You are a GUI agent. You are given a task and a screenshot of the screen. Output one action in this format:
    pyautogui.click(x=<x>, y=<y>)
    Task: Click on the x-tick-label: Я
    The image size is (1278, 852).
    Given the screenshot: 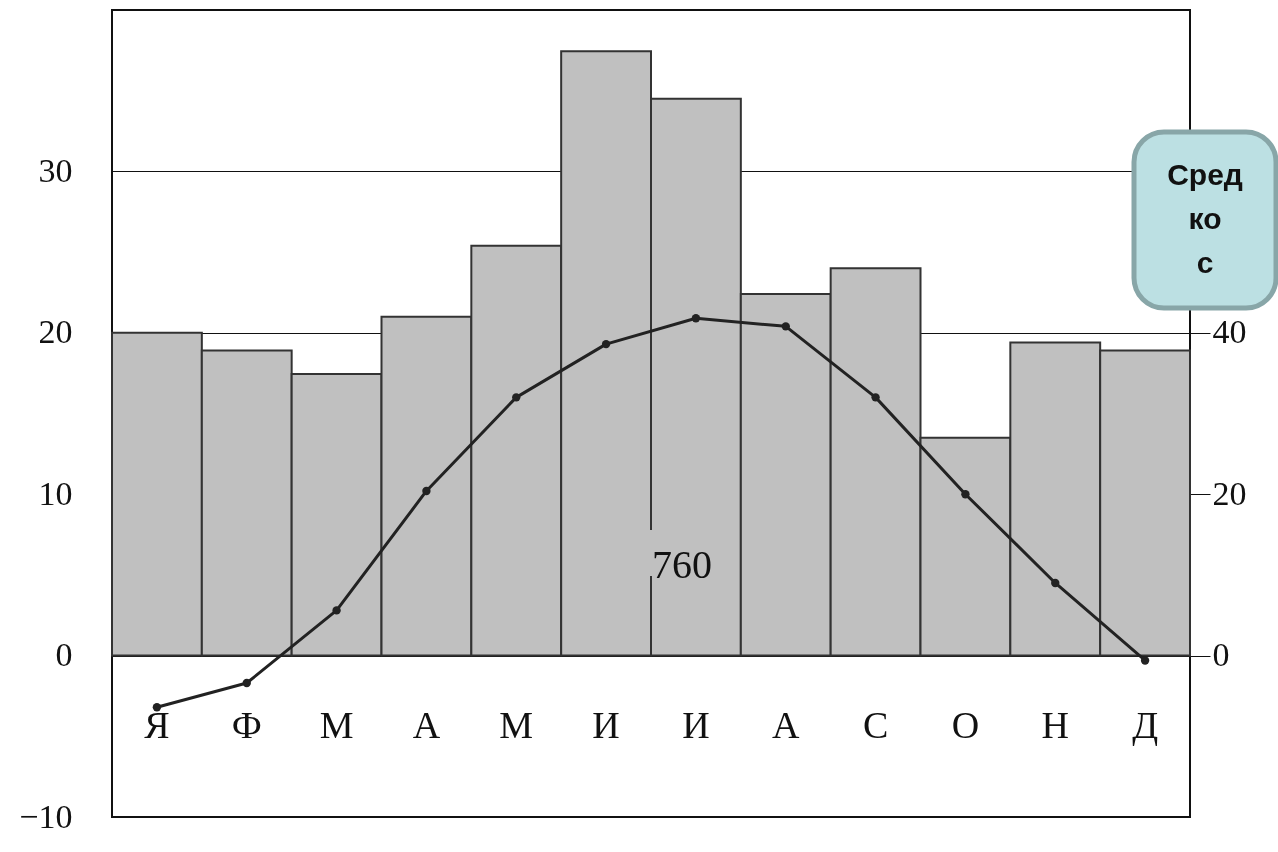 What is the action you would take?
    pyautogui.click(x=157, y=724)
    